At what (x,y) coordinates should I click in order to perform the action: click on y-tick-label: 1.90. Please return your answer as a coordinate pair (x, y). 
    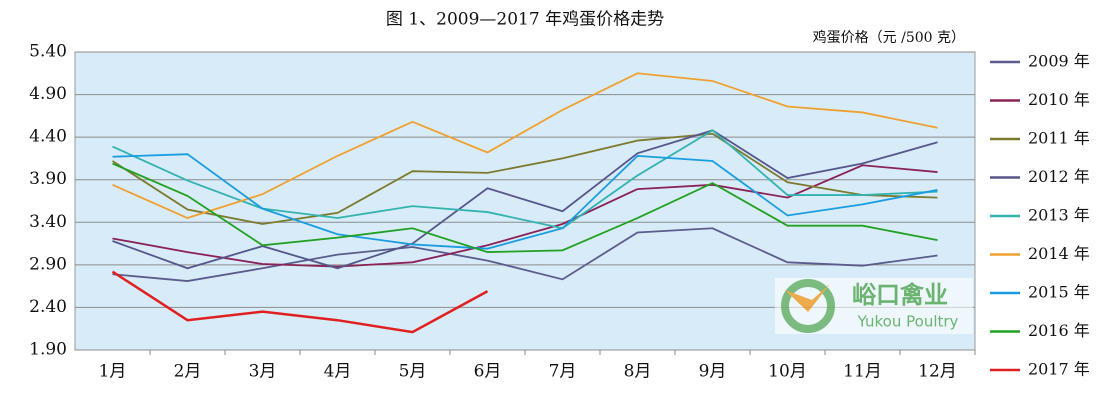
    Looking at the image, I should click on (48, 350).